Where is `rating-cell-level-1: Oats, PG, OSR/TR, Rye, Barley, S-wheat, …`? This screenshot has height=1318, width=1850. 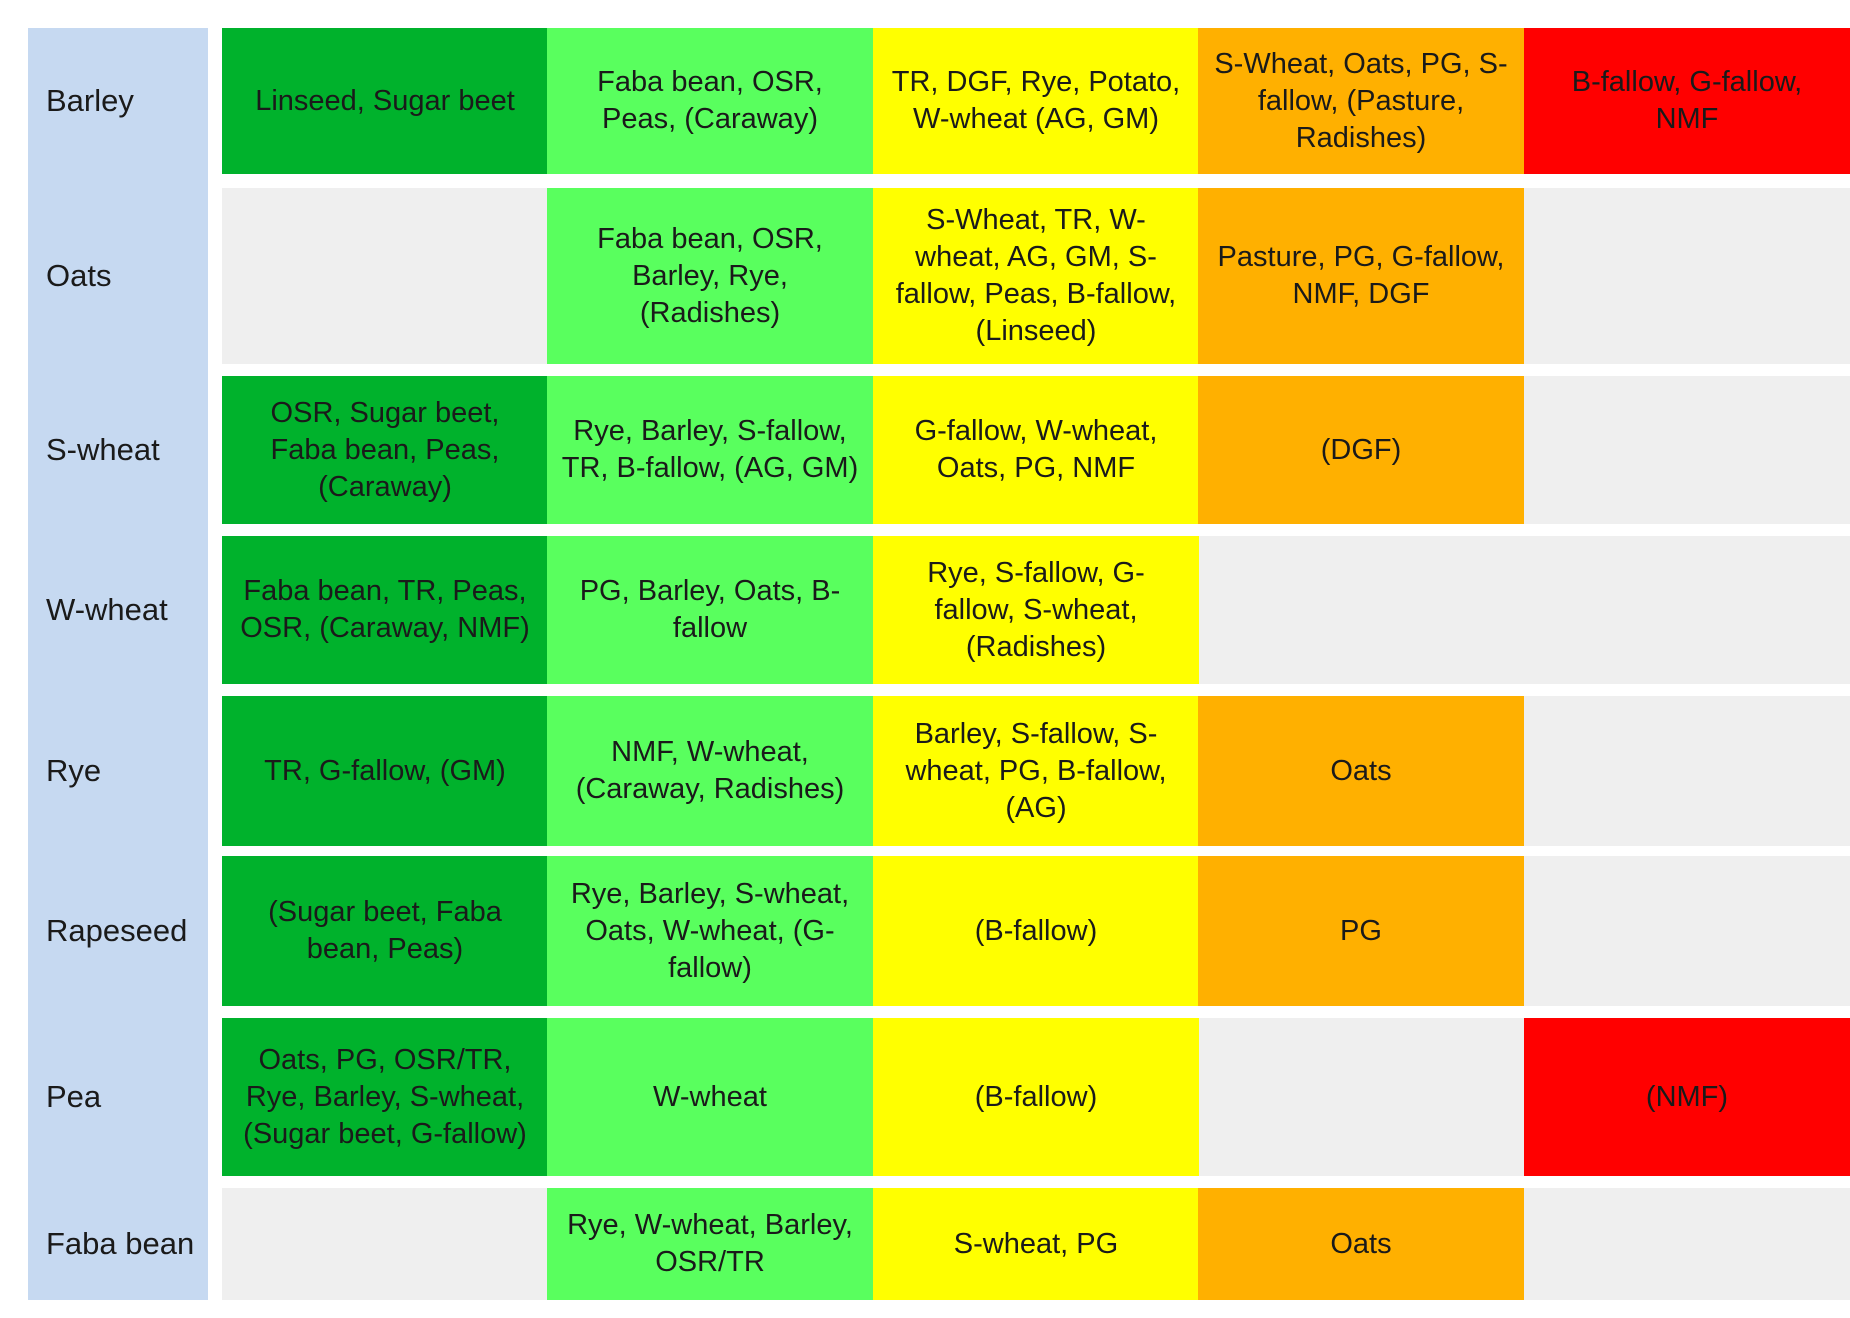 rating-cell-level-1: Oats, PG, OSR/TR, Rye, Barley, S-wheat, … is located at coordinates (385, 1097).